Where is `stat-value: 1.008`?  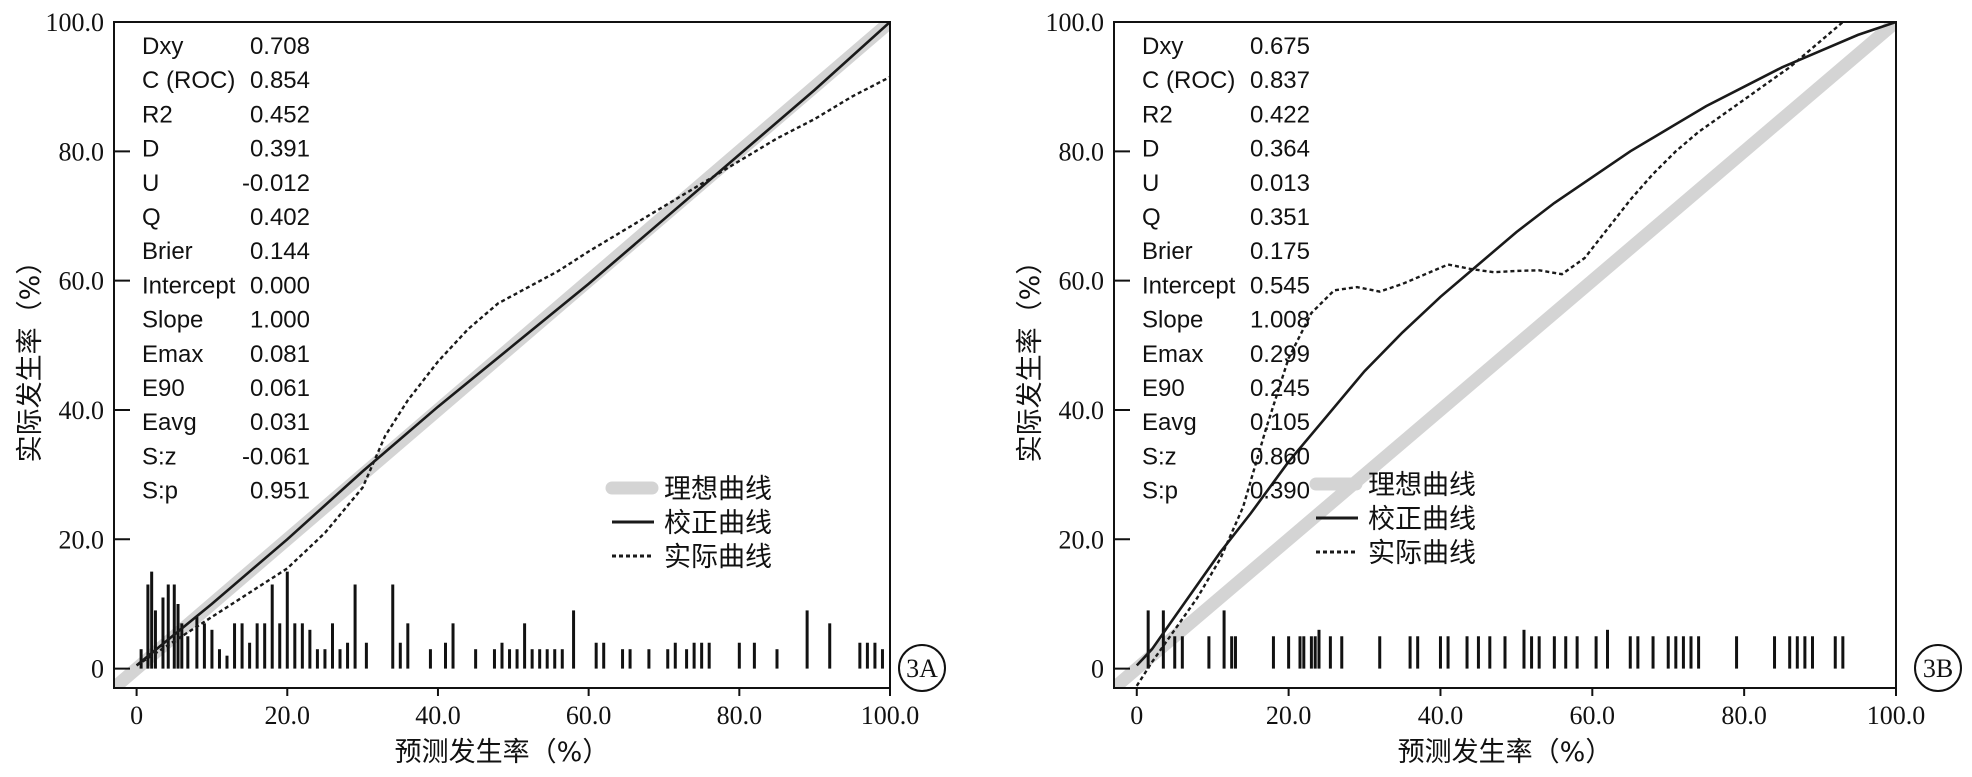
stat-value: 1.008 is located at coordinates (1280, 320).